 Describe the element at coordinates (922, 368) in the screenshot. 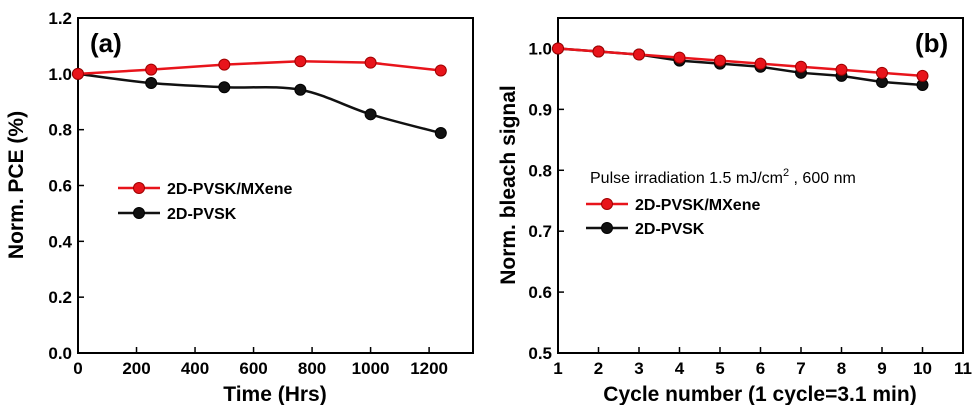

I see `x-tick-label-b: 10` at that location.